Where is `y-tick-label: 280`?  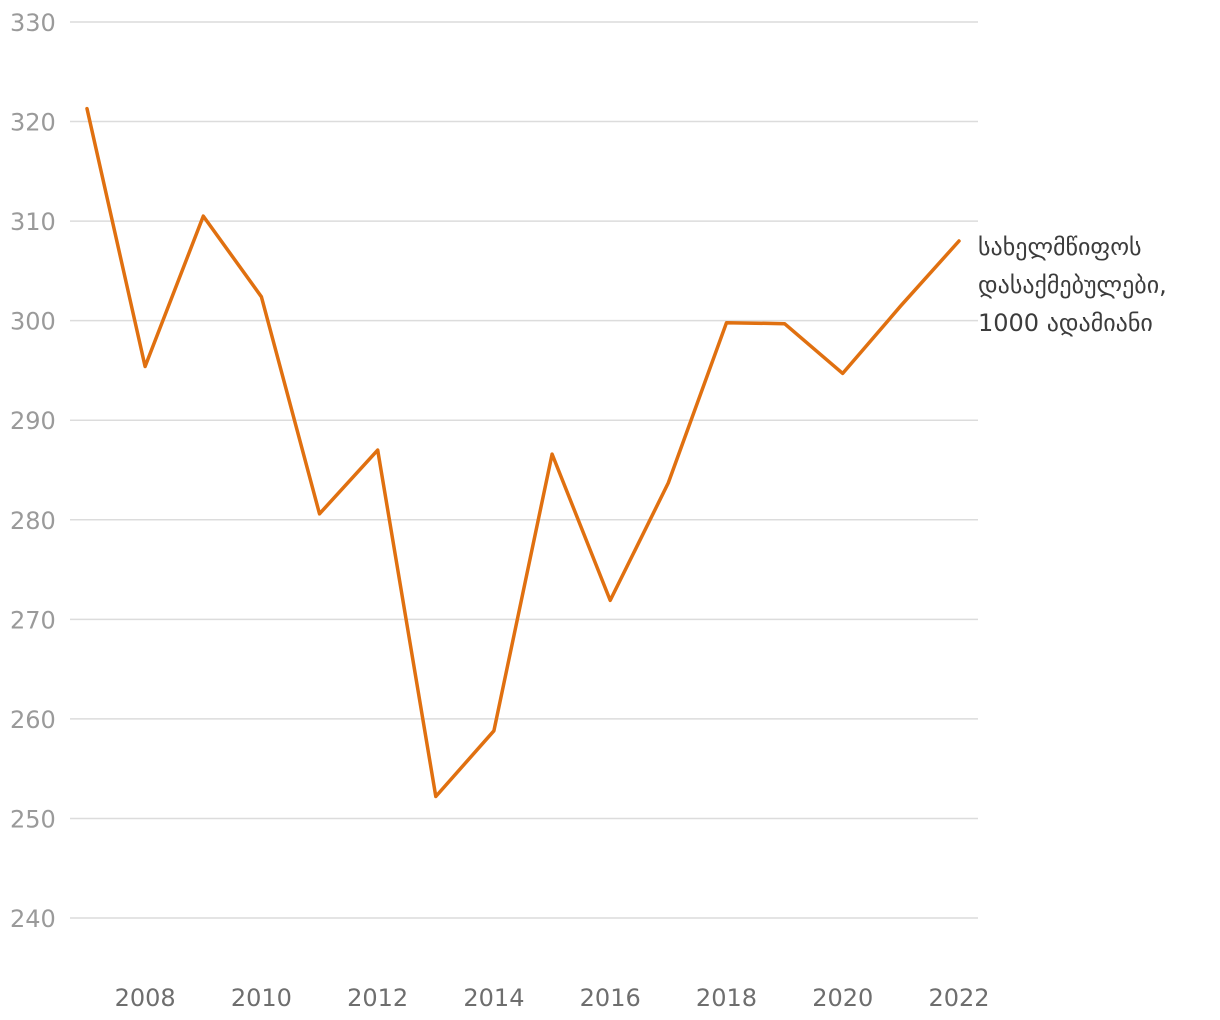 y-tick-label: 280 is located at coordinates (33, 521).